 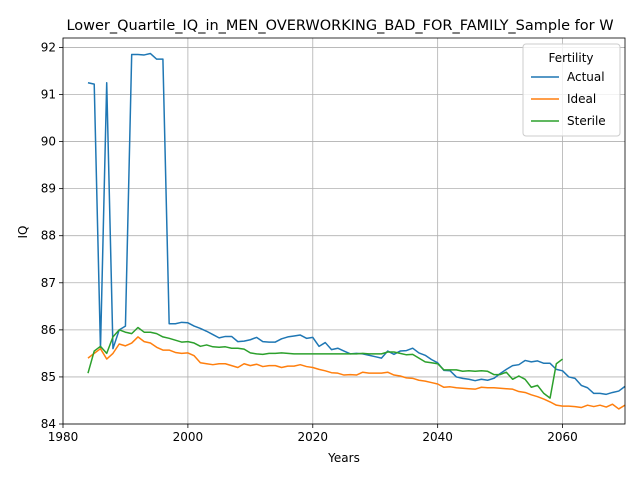 What do you see at coordinates (23, 232) in the screenshot?
I see `y-axis-label: IQ` at bounding box center [23, 232].